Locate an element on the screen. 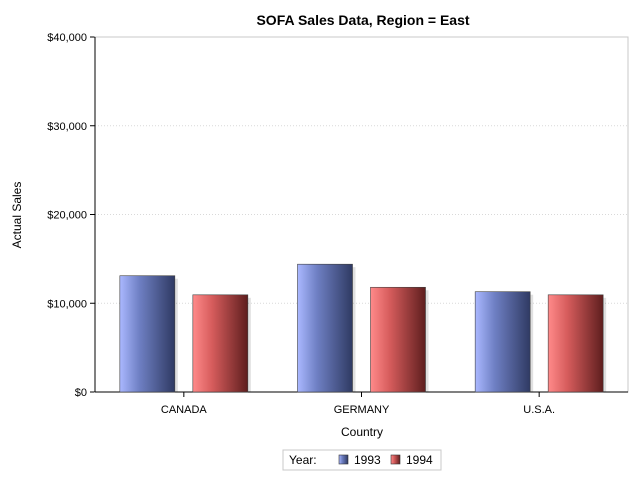  y-tick-label: $40,000 is located at coordinates (67, 38).